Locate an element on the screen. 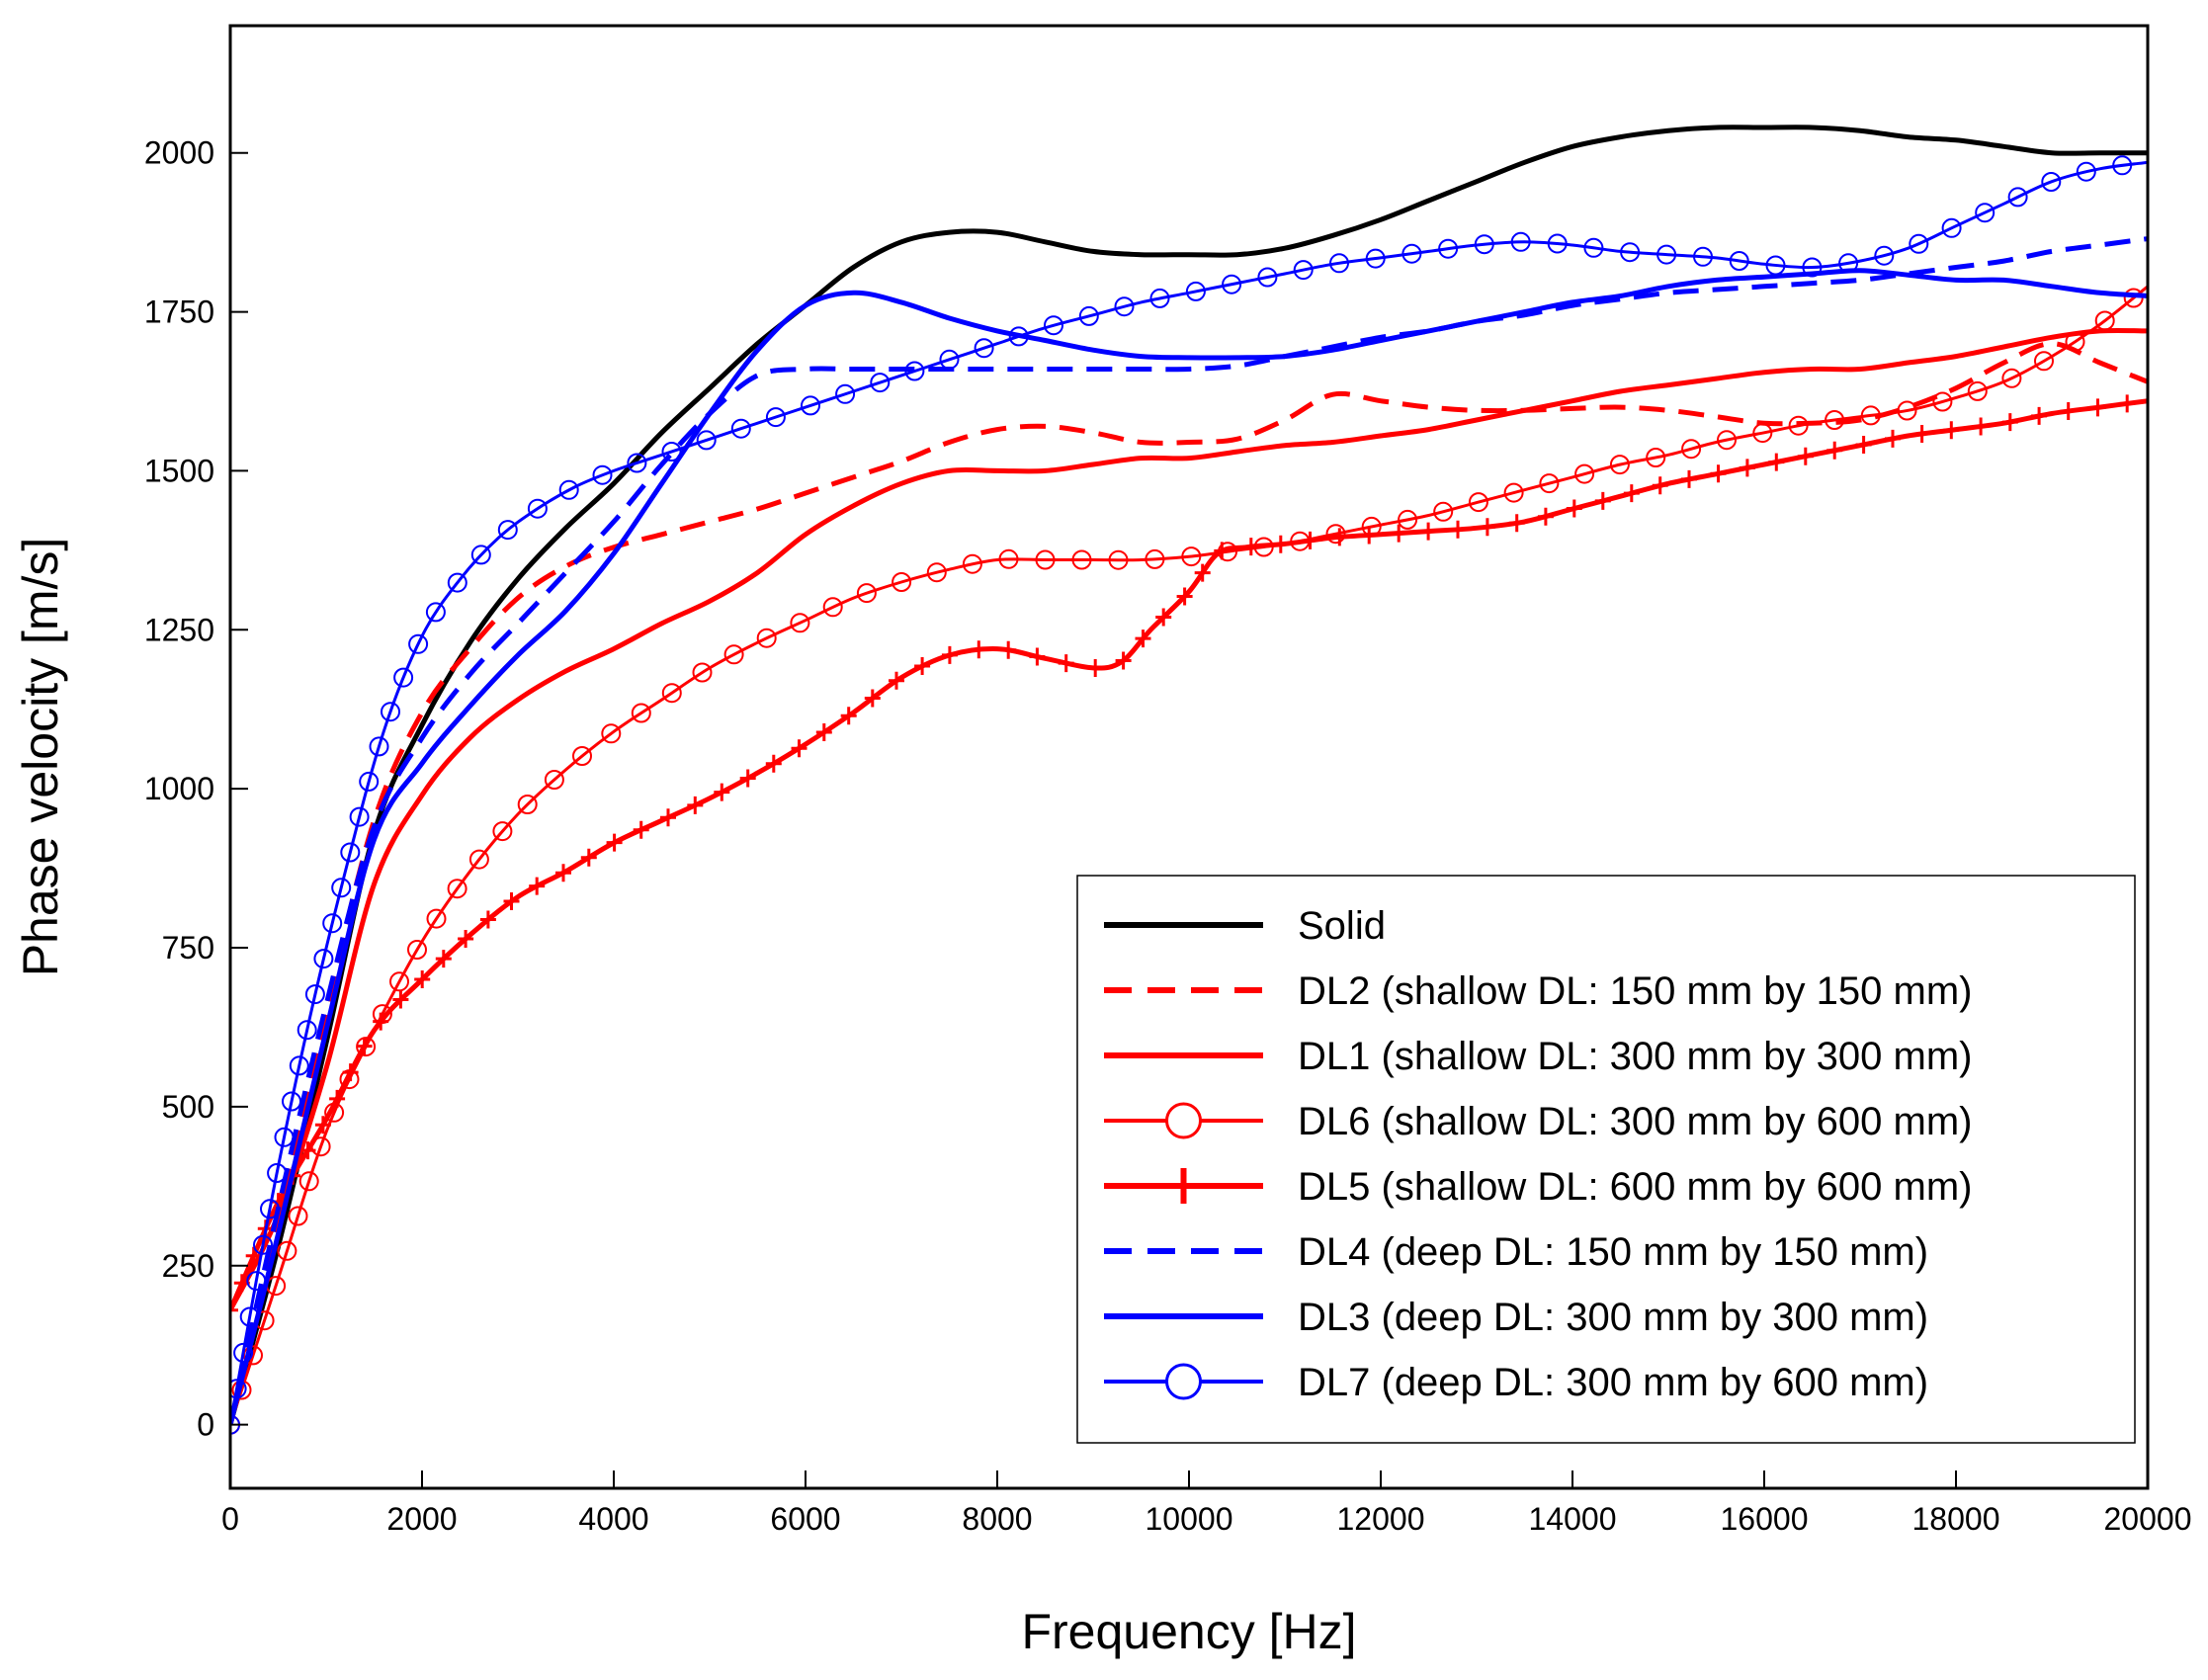 The image size is (2208, 1680). x-tick-label: 0 is located at coordinates (230, 1519).